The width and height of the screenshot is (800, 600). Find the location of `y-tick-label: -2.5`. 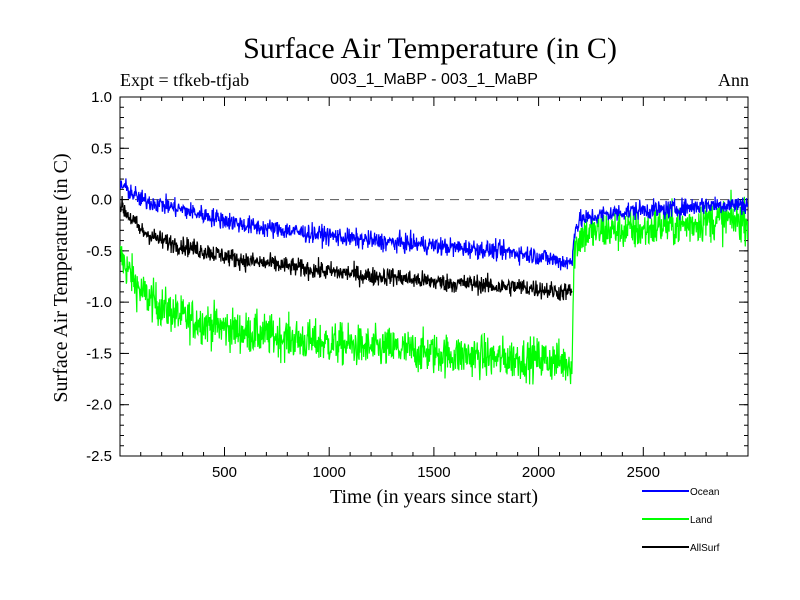

y-tick-label: -2.5 is located at coordinates (99, 456).